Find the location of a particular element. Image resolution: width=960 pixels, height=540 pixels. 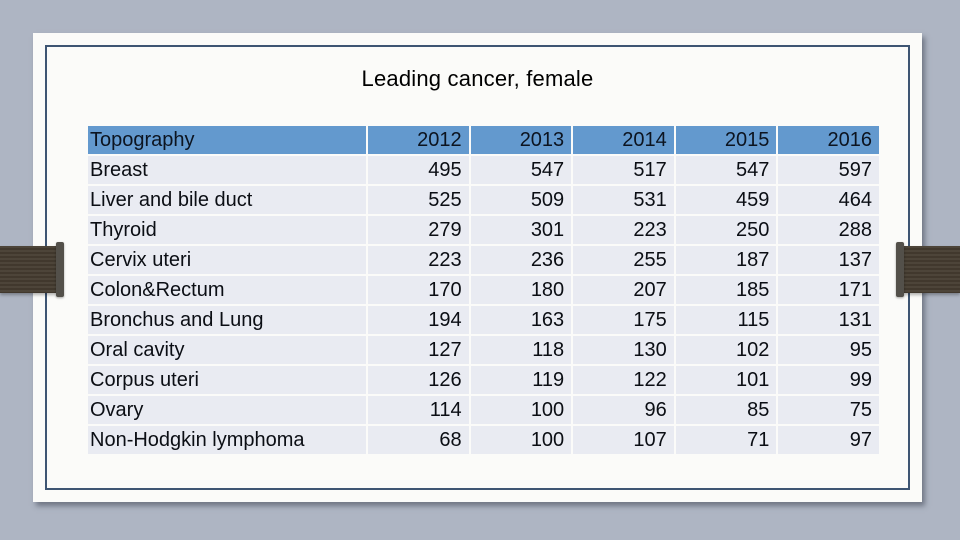

cell-value: 597 is located at coordinates (829, 171).